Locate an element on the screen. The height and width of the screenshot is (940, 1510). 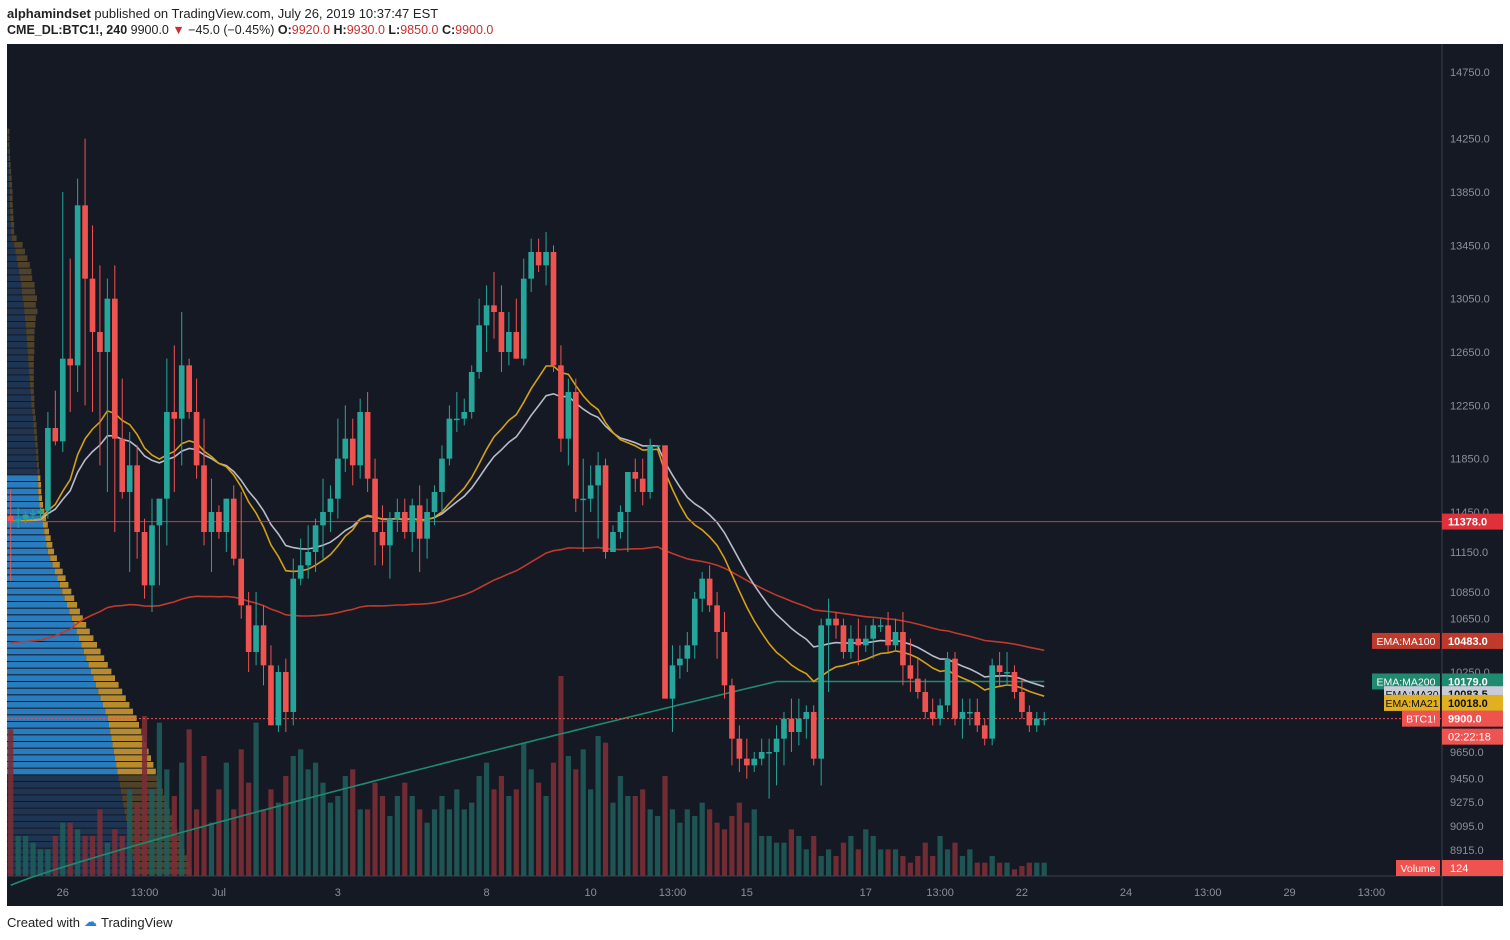
ema100-tag-bg is located at coordinates (1472, 640).